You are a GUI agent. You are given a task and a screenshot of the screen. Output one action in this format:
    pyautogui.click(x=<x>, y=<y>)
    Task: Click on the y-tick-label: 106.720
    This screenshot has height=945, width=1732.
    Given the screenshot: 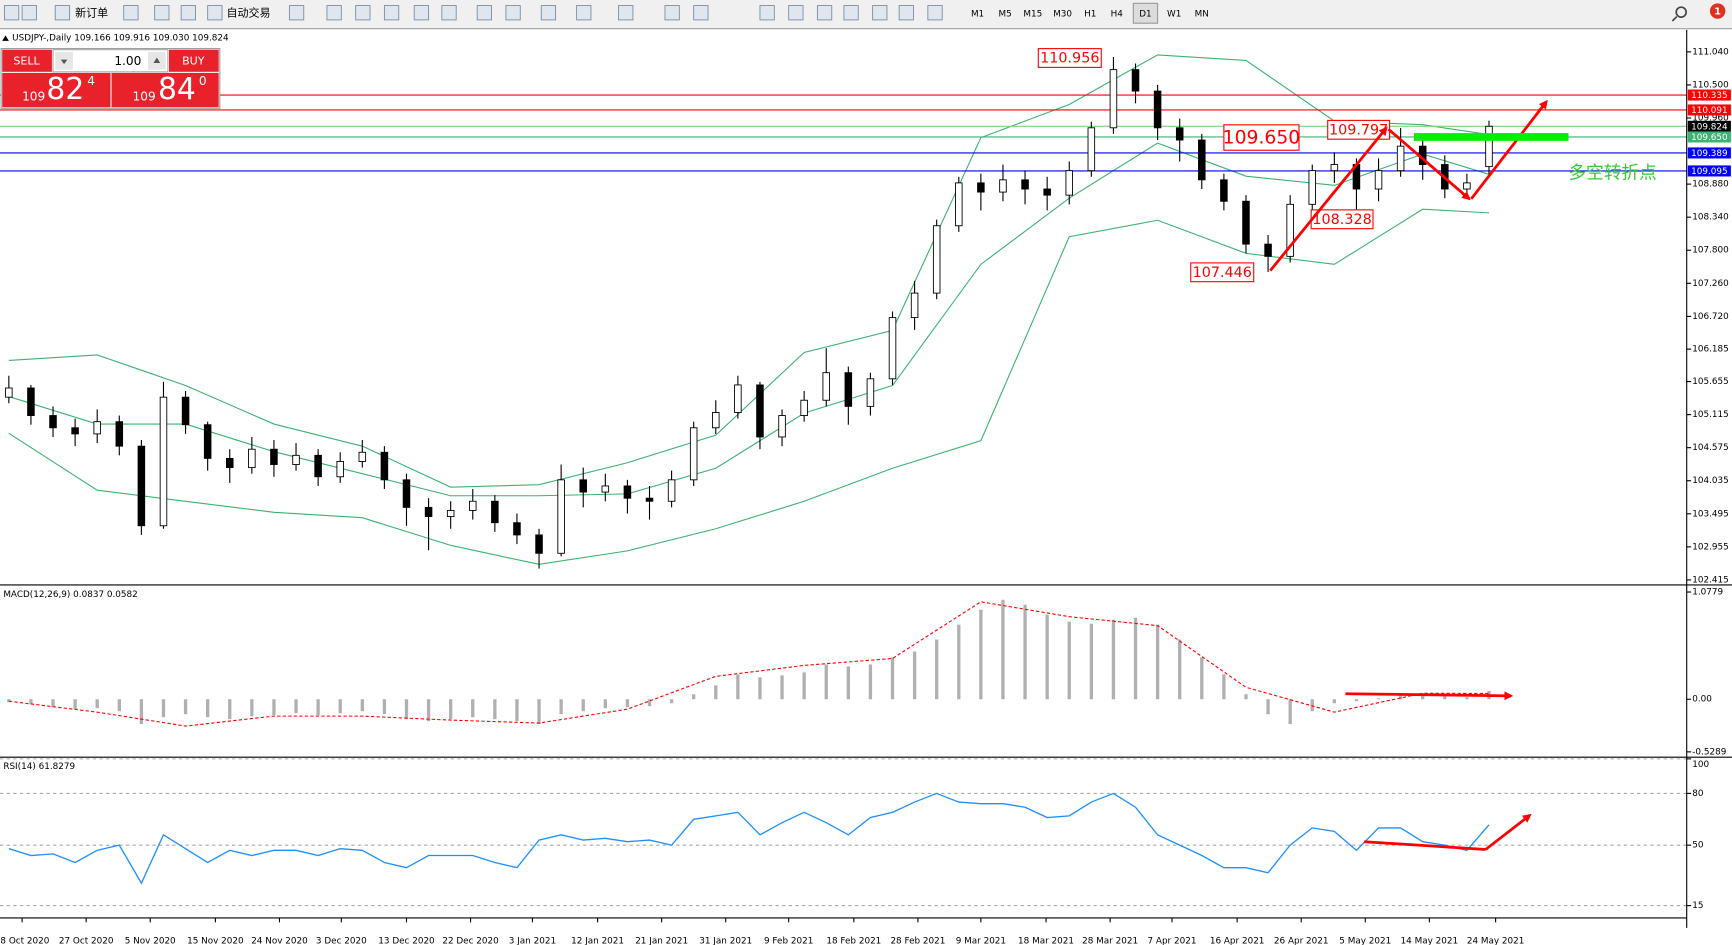 What is the action you would take?
    pyautogui.click(x=1710, y=317)
    